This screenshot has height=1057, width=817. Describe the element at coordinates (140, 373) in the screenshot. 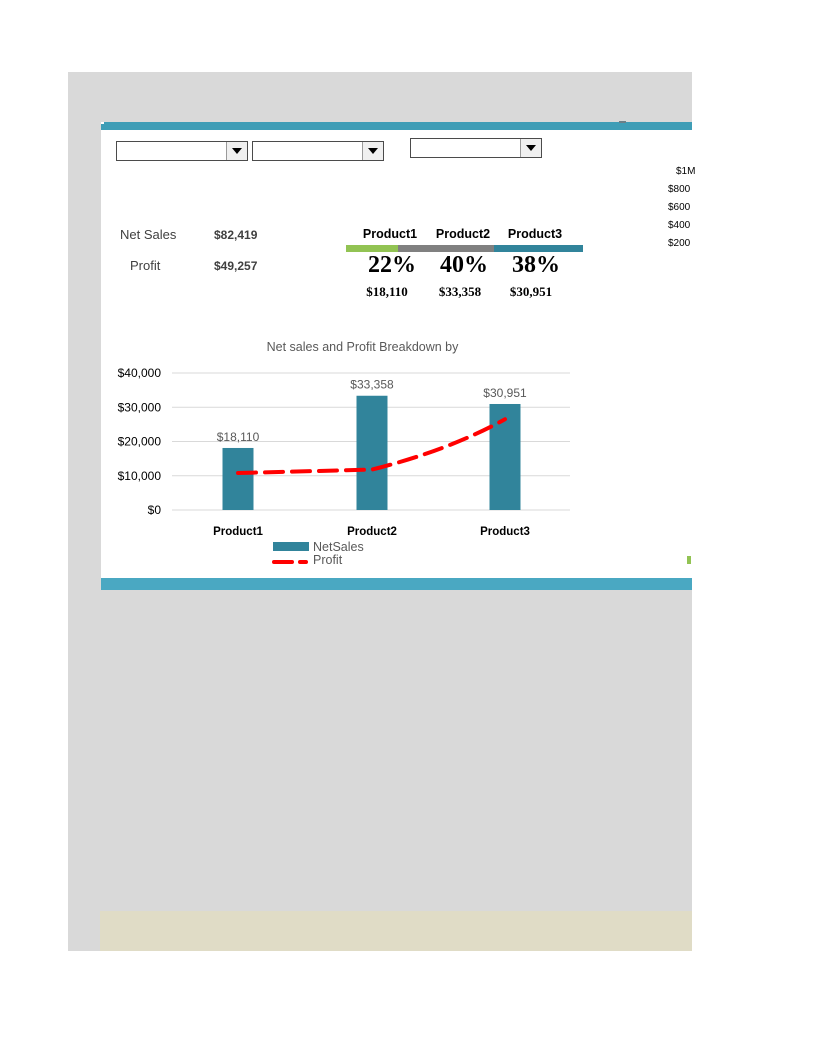

I see `y-tick-label: $40,000` at that location.